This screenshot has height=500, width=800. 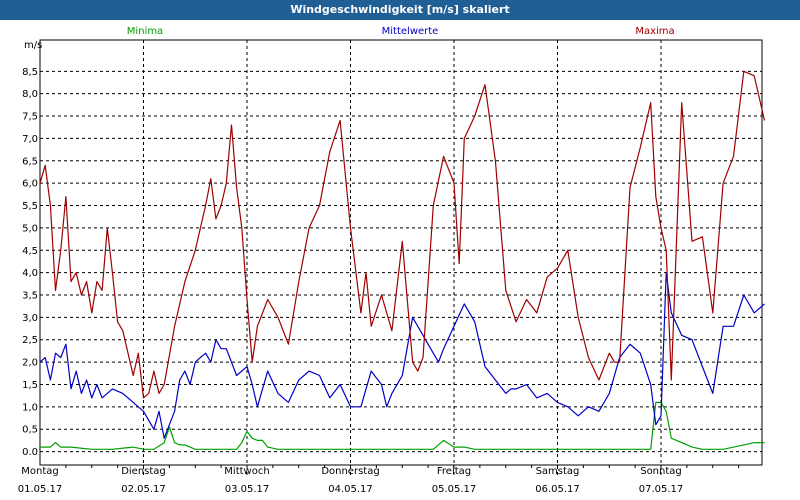 I want to click on y-tick-label: 3,0, so click(x=30, y=318).